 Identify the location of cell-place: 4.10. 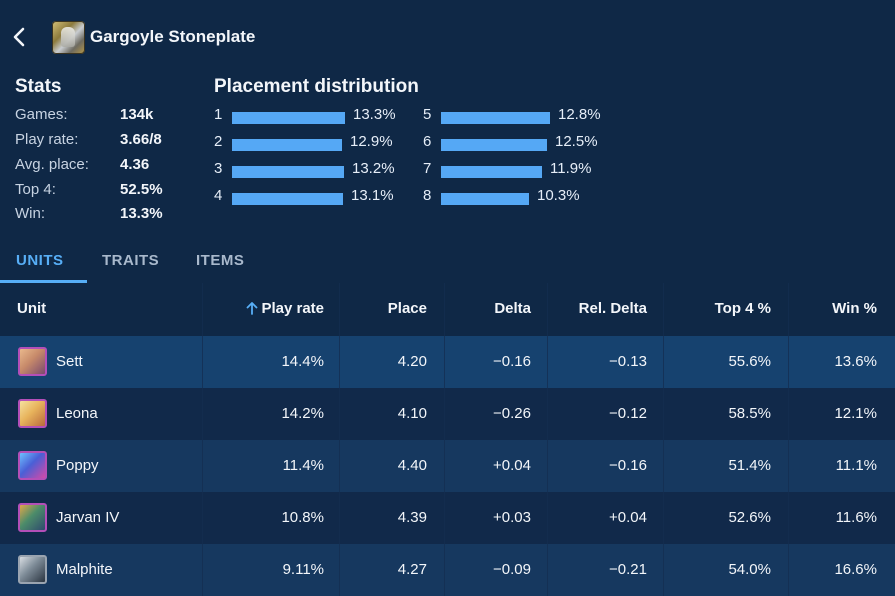
(412, 413).